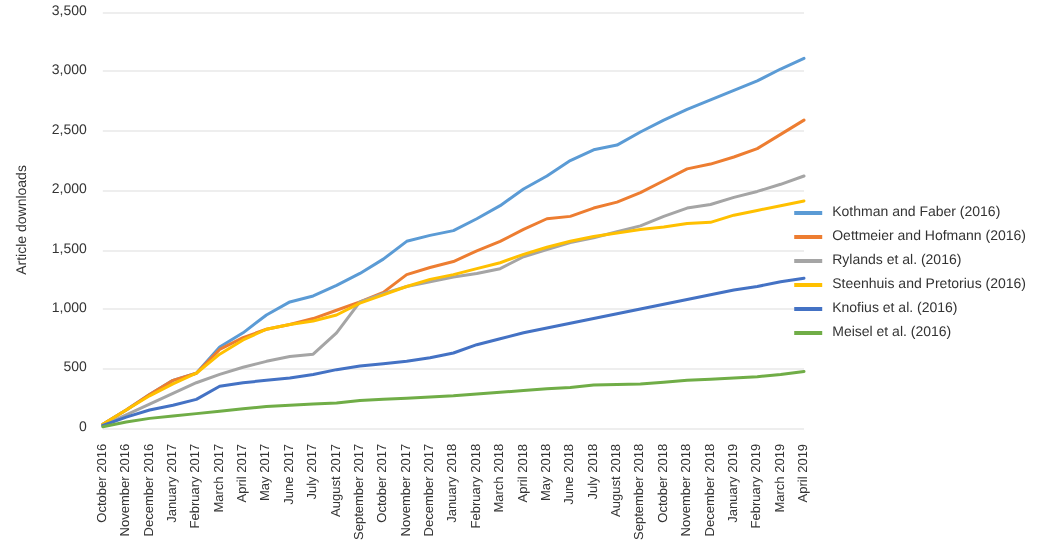 This screenshot has height=546, width=1040. What do you see at coordinates (453, 399) in the screenshot?
I see `line-series` at bounding box center [453, 399].